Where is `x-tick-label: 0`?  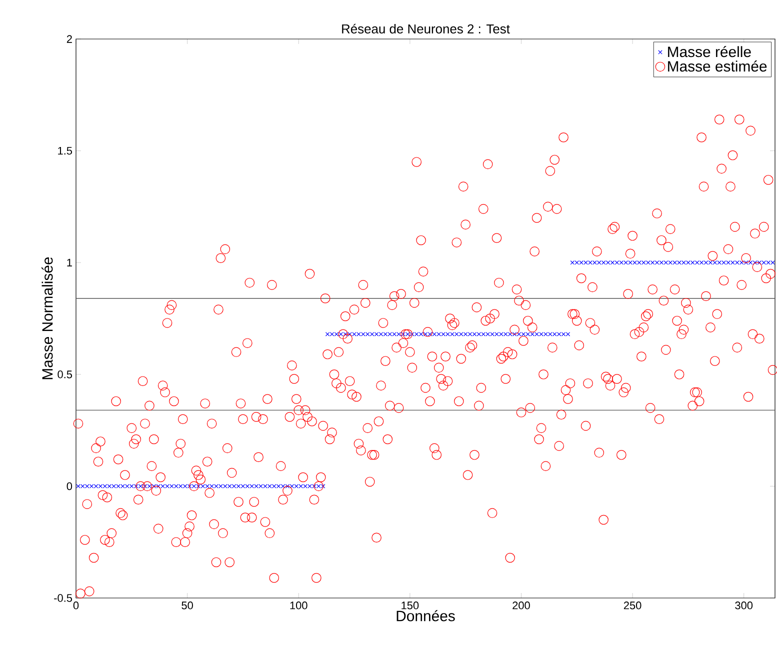
x-tick-label: 0 is located at coordinates (76, 606).